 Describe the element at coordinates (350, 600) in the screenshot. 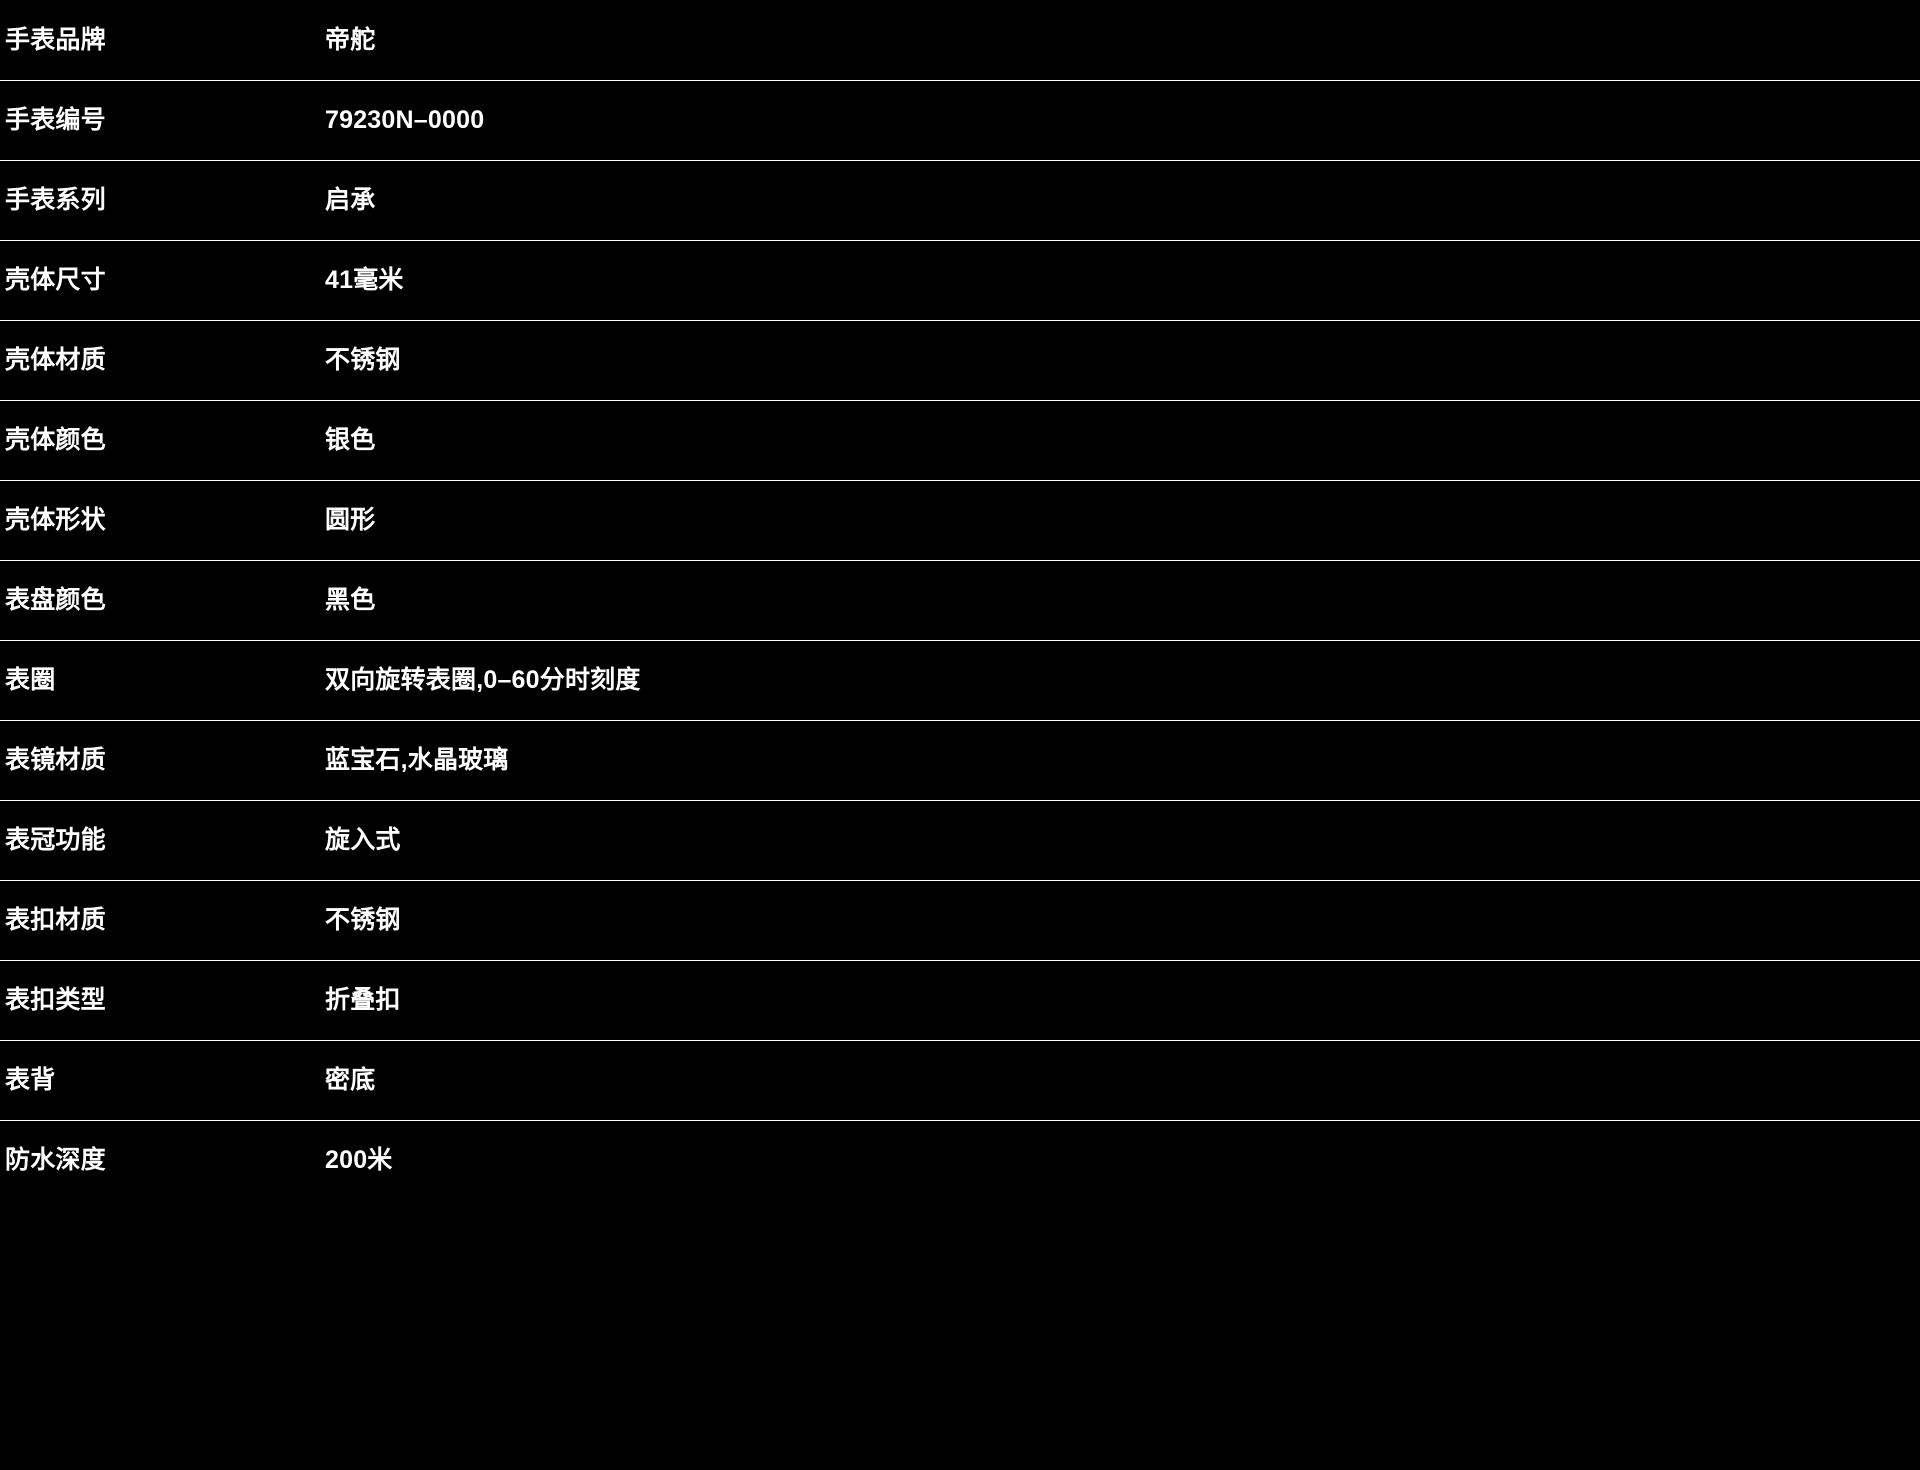

I see `spec-value: 黑色` at that location.